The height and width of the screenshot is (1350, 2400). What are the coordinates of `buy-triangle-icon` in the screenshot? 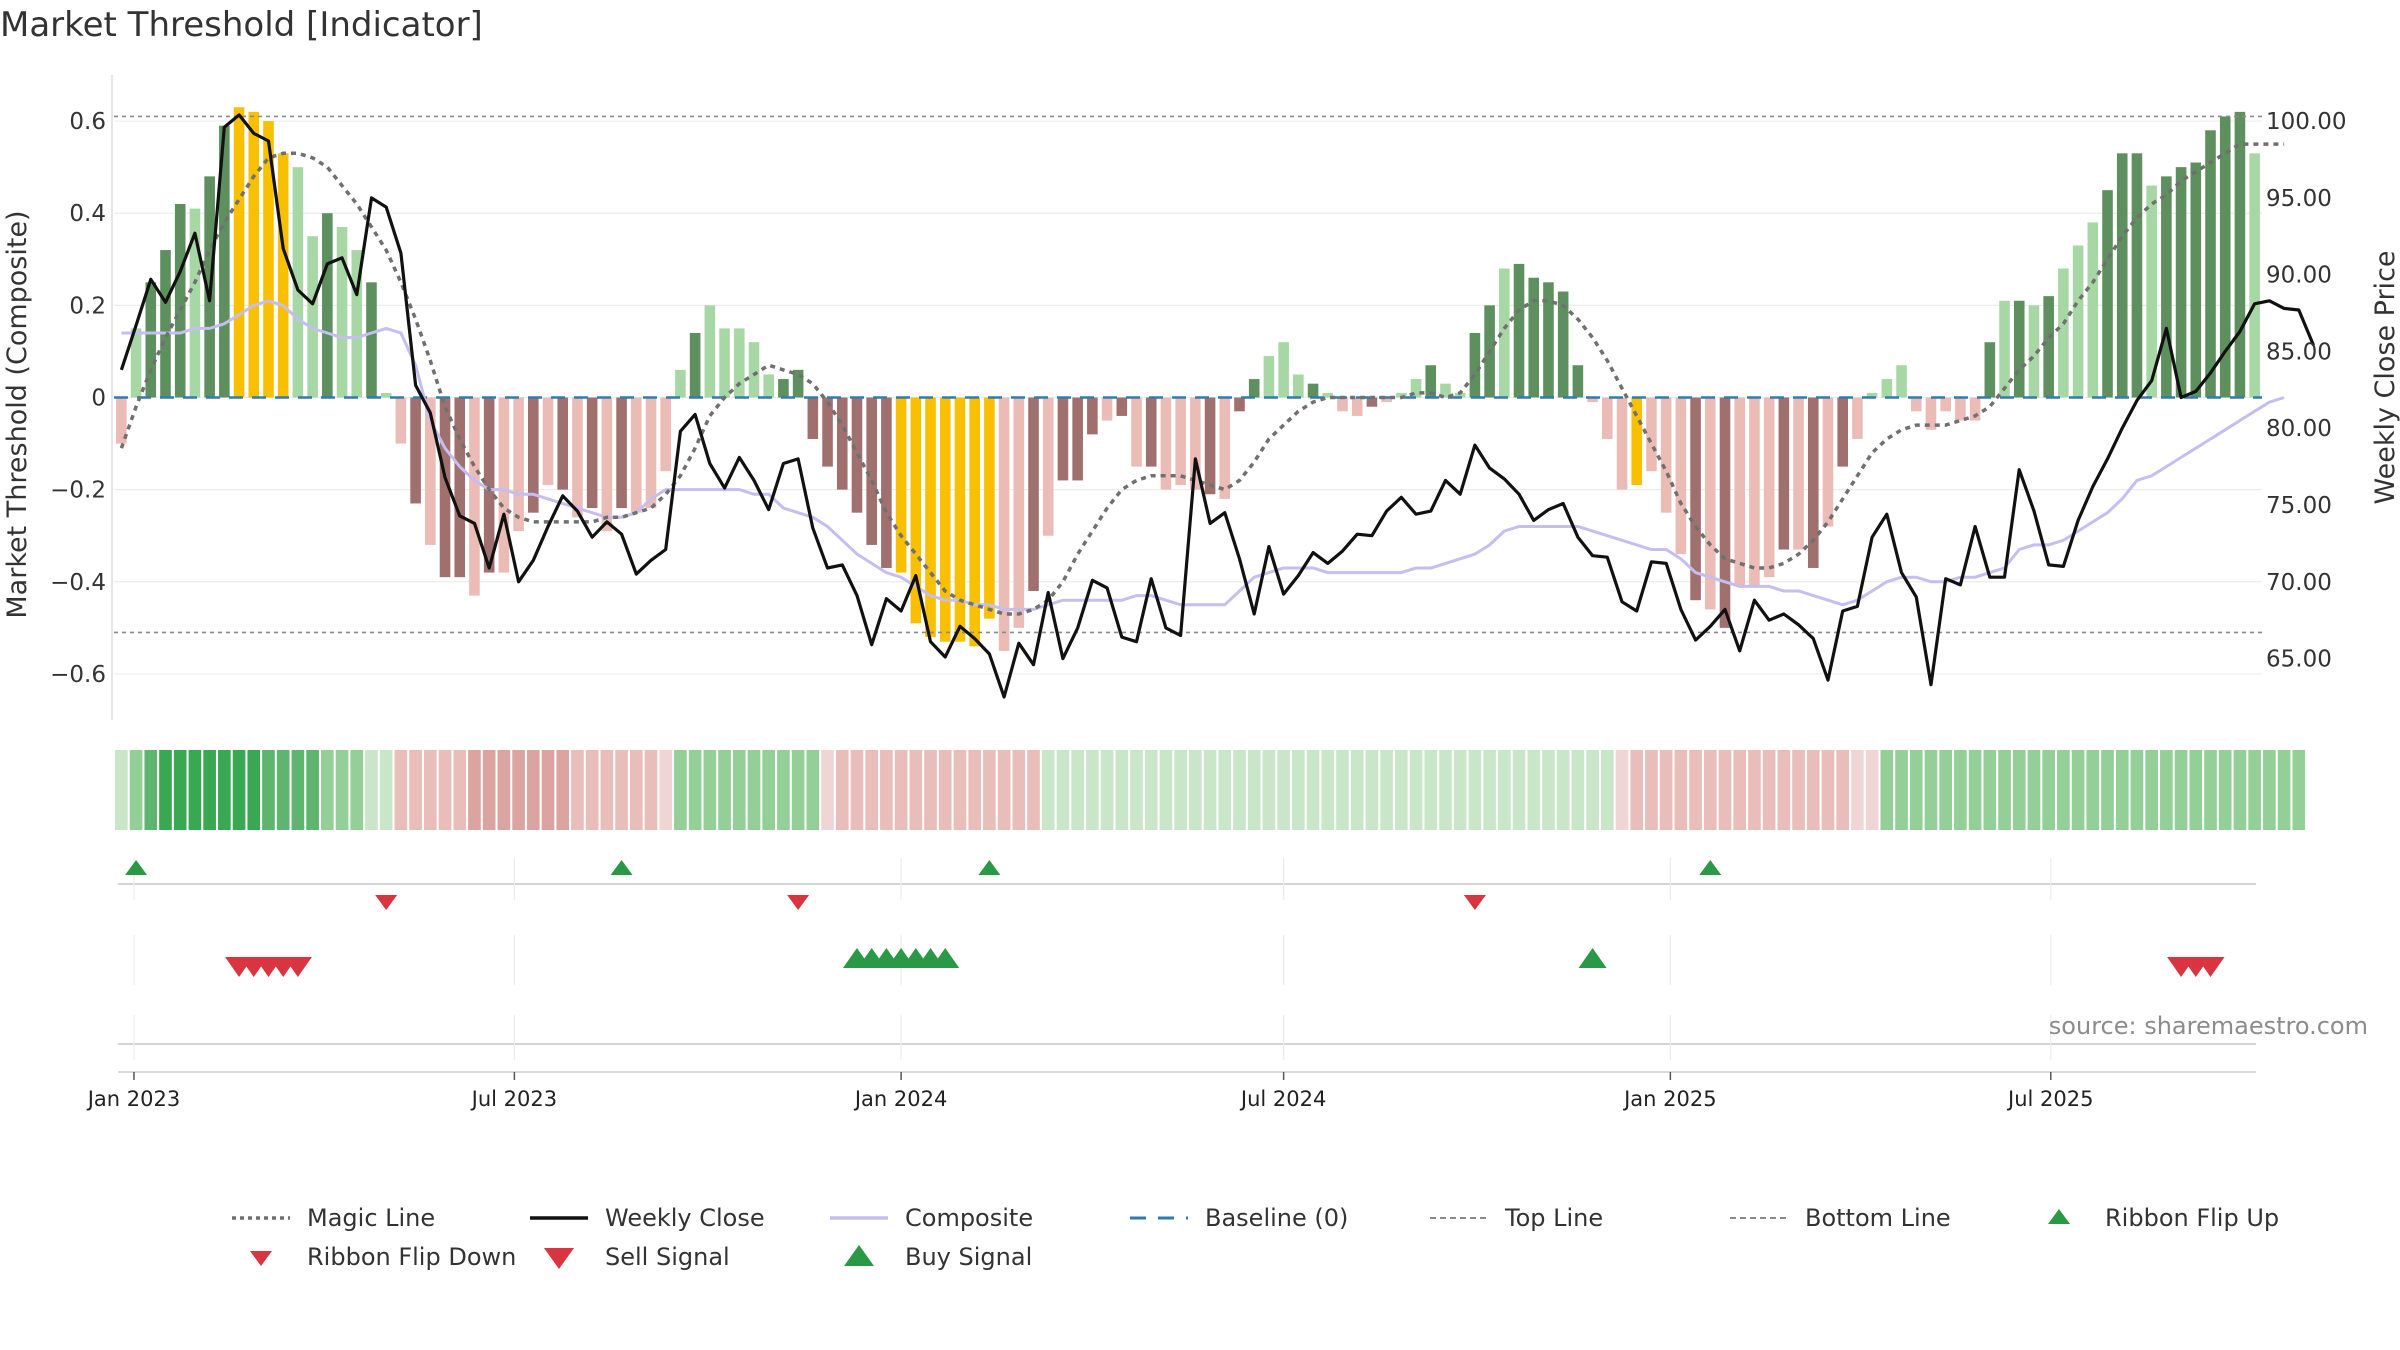 It's located at (859, 1255).